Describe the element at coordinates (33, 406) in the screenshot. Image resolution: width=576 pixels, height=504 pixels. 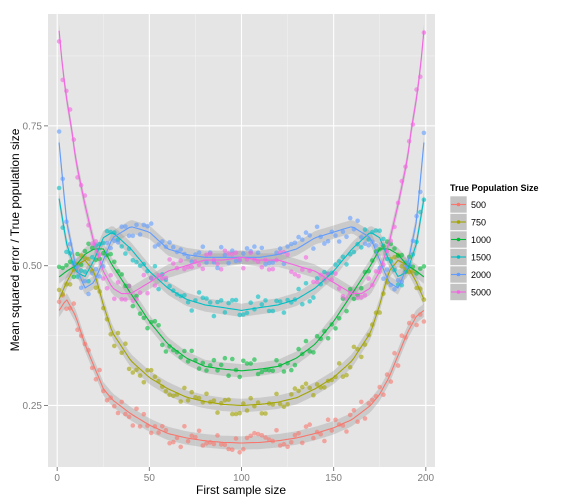
I see `y-tick-label: 0.25` at that location.